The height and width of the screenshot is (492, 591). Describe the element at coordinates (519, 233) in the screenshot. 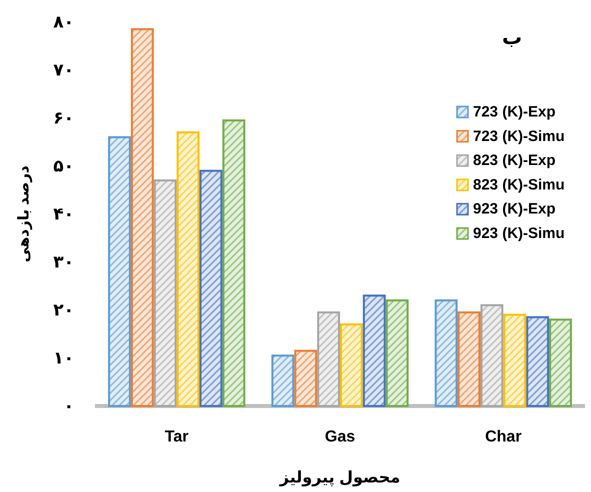

I see `legend-label: 923 (K)-Simu` at that location.